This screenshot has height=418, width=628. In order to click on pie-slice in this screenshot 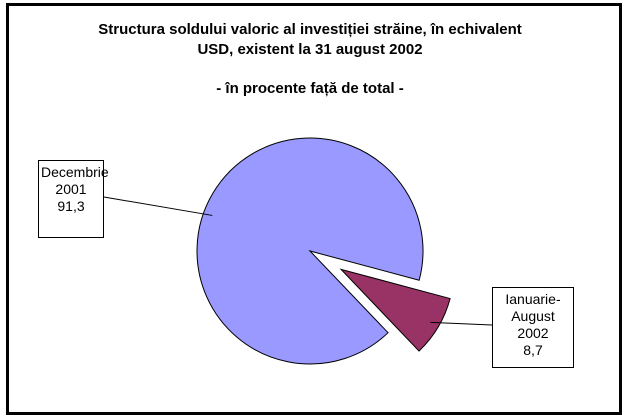, I will do `click(395, 310)`.